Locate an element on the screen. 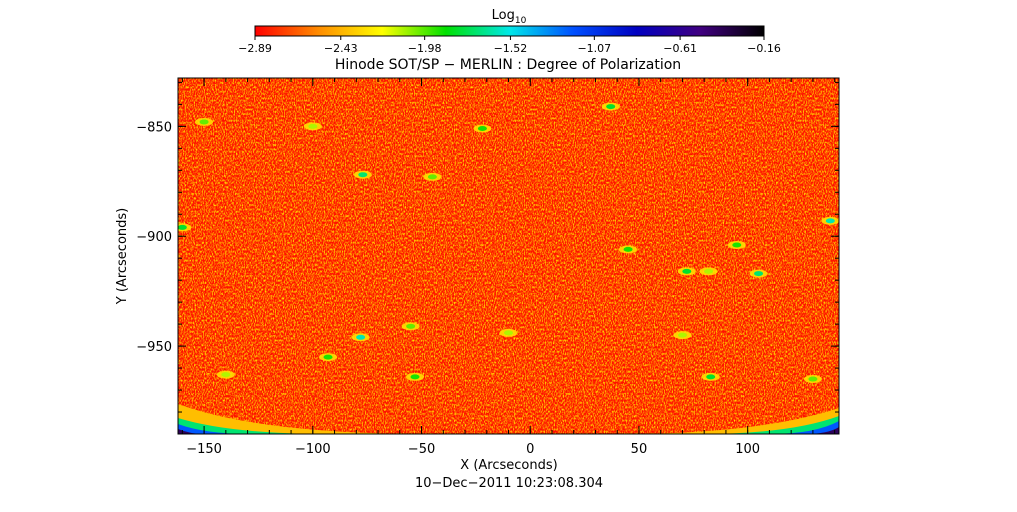 This screenshot has width=1017, height=512. colorbar-frame is located at coordinates (509, 31).